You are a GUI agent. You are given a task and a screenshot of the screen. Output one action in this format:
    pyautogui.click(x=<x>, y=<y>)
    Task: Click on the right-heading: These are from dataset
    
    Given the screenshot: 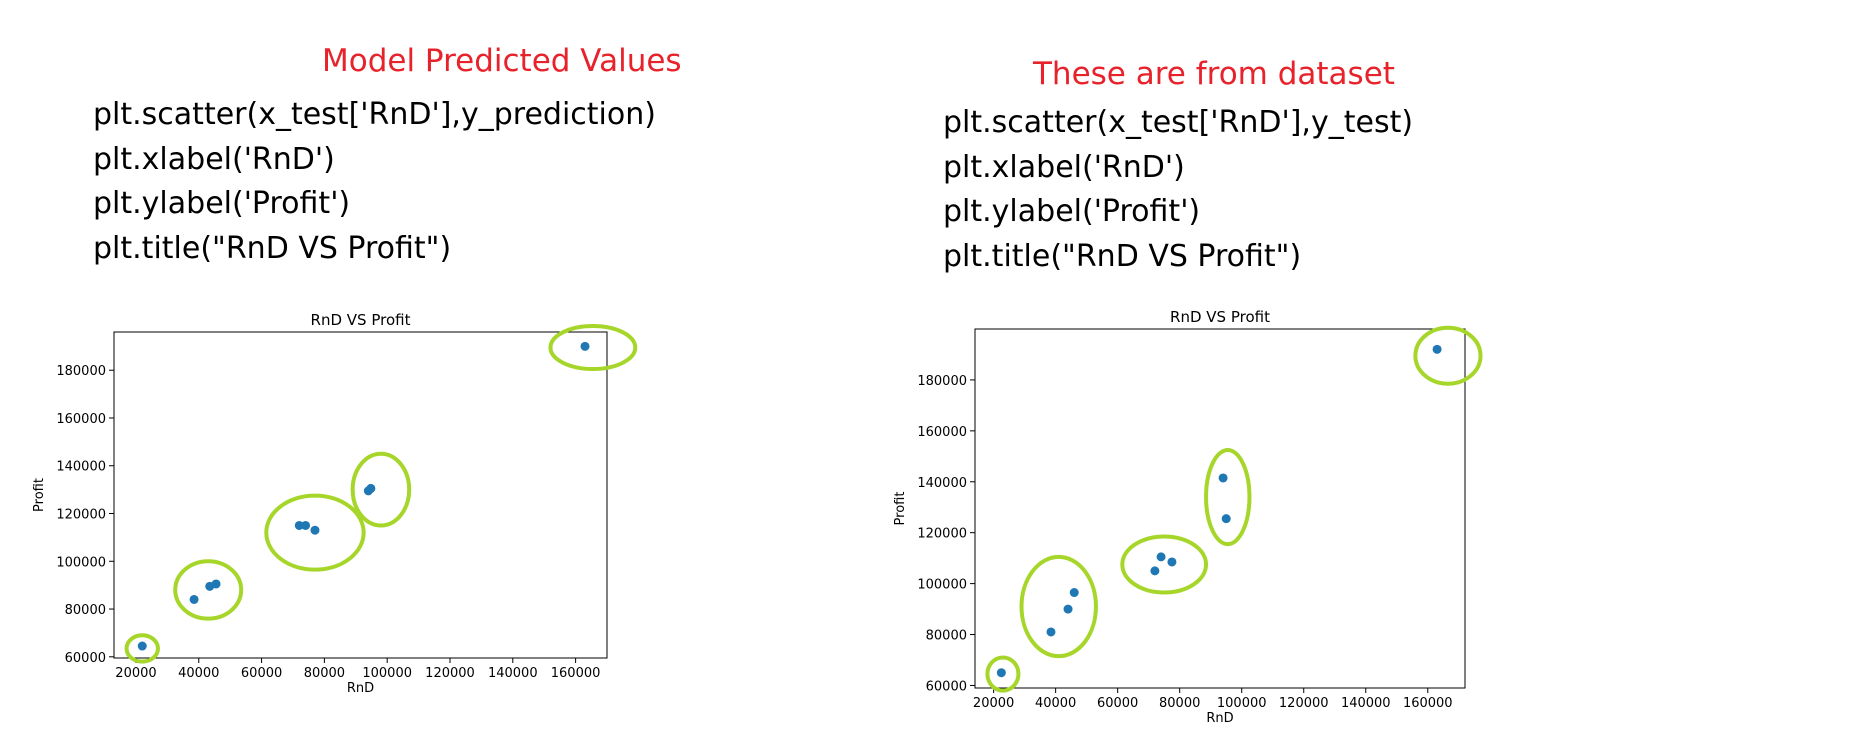 What is the action you would take?
    pyautogui.click(x=1214, y=74)
    